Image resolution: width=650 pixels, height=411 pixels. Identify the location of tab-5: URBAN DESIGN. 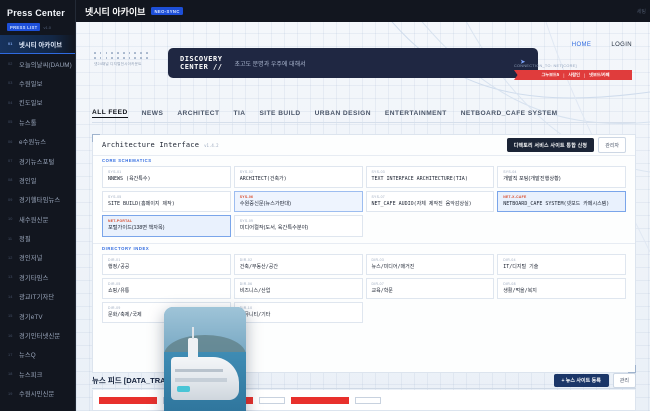
(342, 113).